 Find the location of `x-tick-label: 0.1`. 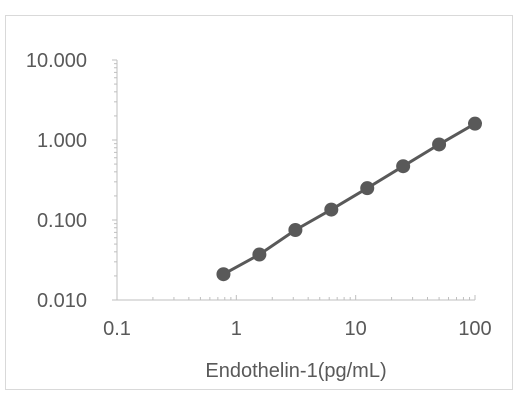

x-tick-label: 0.1 is located at coordinates (117, 329).